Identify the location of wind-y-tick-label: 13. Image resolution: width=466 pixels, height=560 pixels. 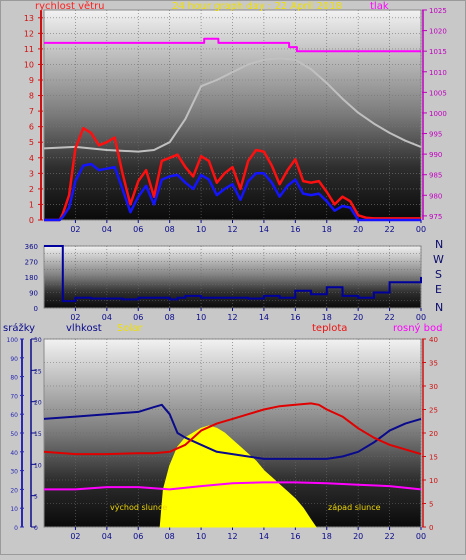
(29, 18).